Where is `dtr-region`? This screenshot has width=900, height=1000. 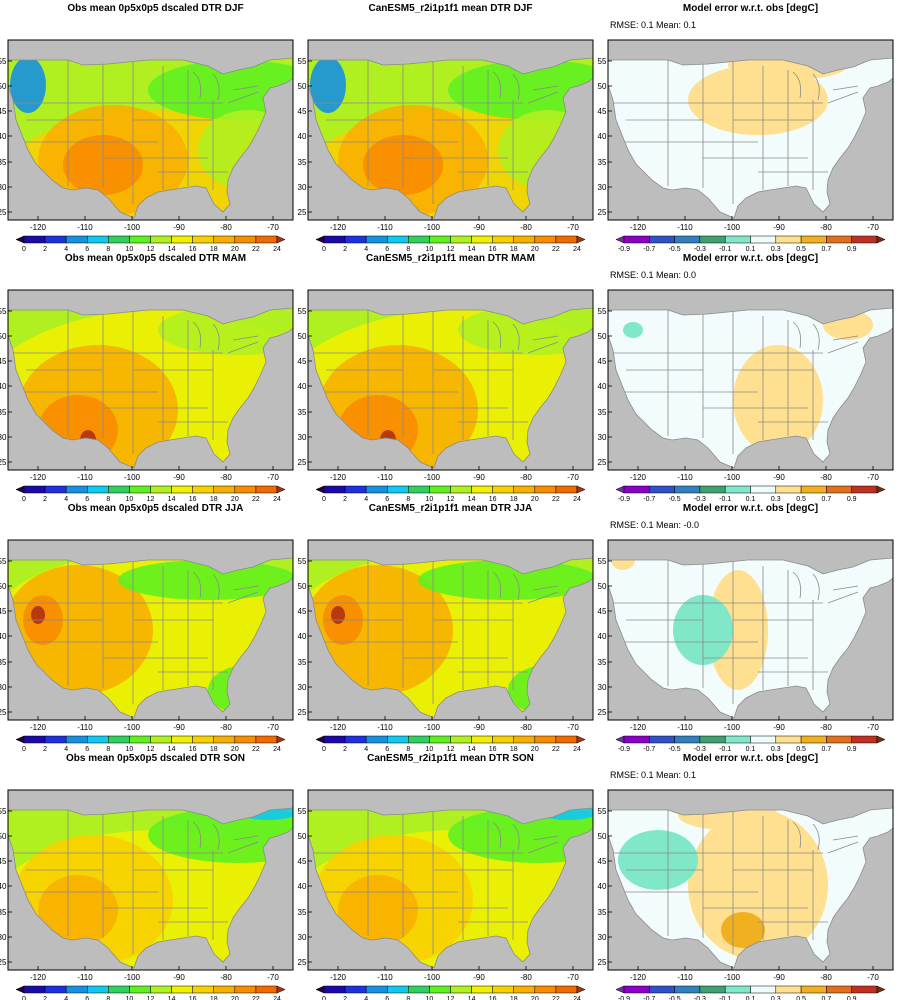 dtr-region is located at coordinates (378, 910).